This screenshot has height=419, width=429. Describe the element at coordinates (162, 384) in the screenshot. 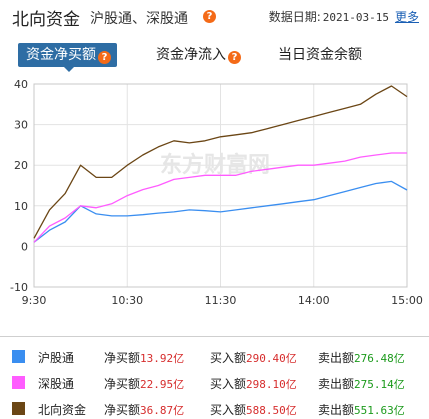

I see `net-value: 22.95亿` at that location.